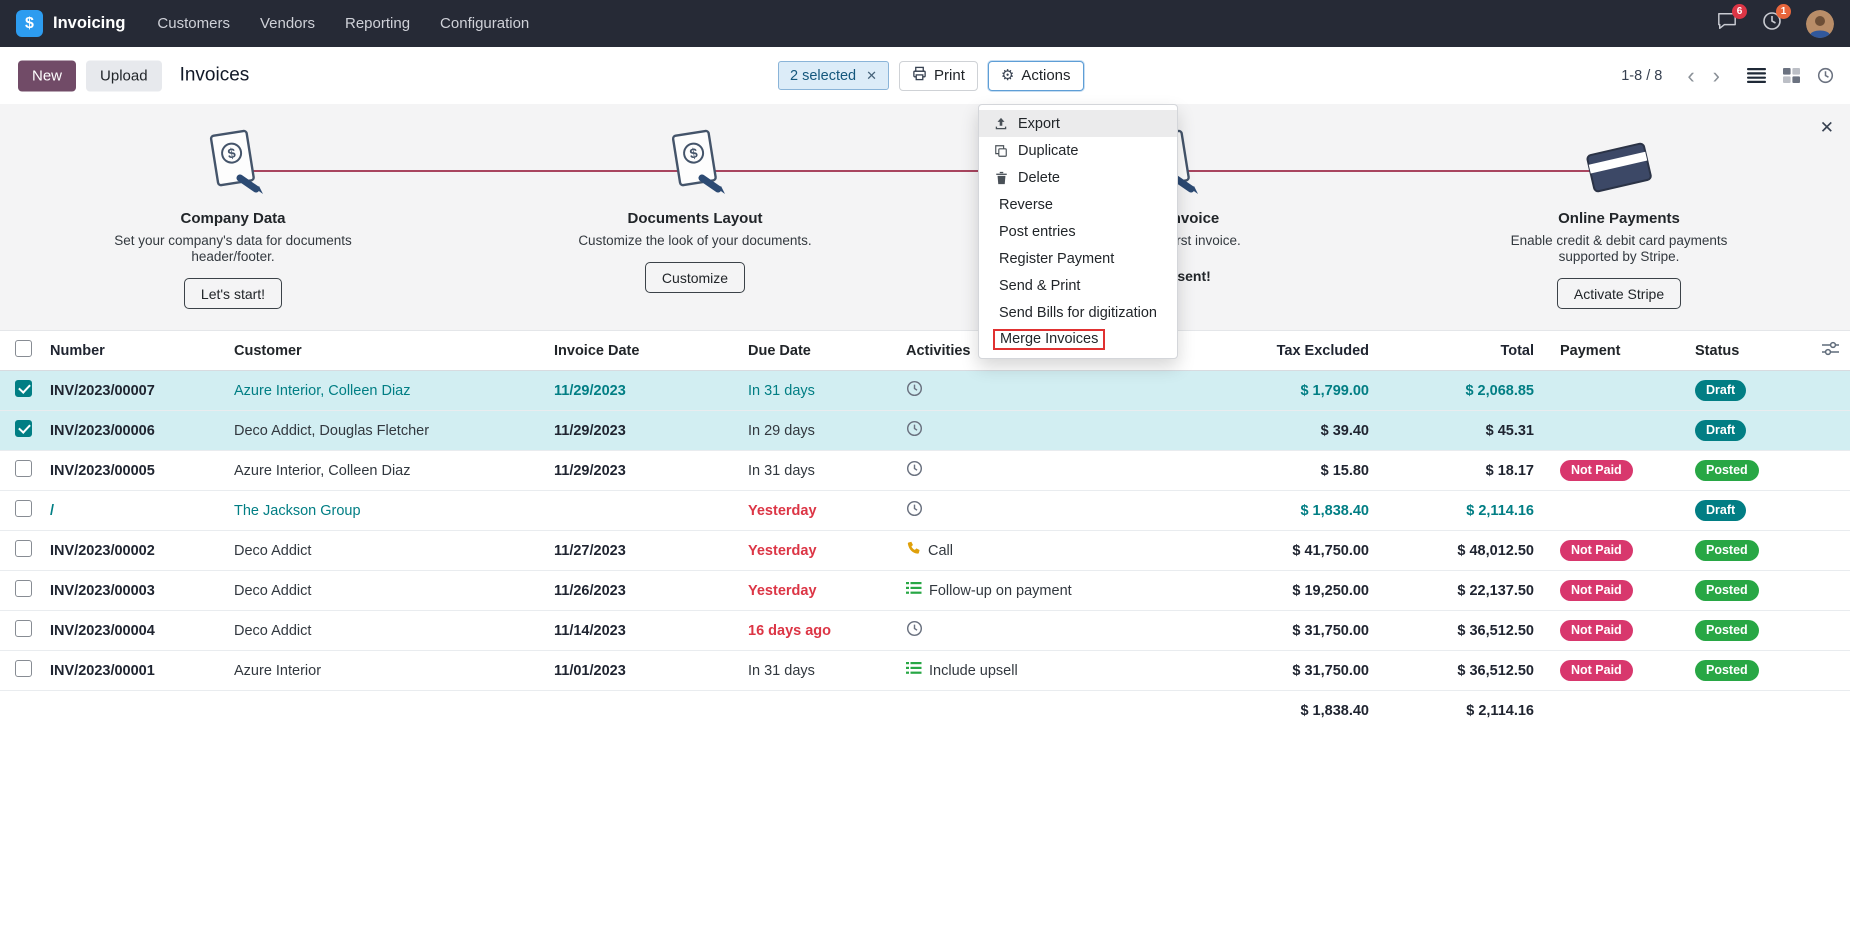 Image resolution: width=1850 pixels, height=928 pixels. Describe the element at coordinates (1721, 430) in the screenshot. I see `status-badge: Draft` at that location.